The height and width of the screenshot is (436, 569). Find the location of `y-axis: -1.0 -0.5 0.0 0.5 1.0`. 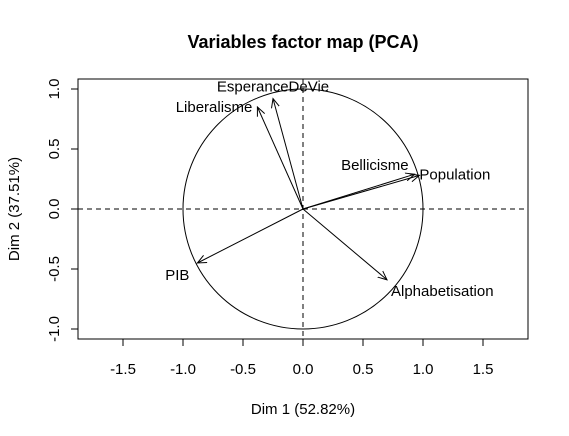

y-axis: -1.0 -0.5 0.0 0.5 1.0 is located at coordinates (62, 210).